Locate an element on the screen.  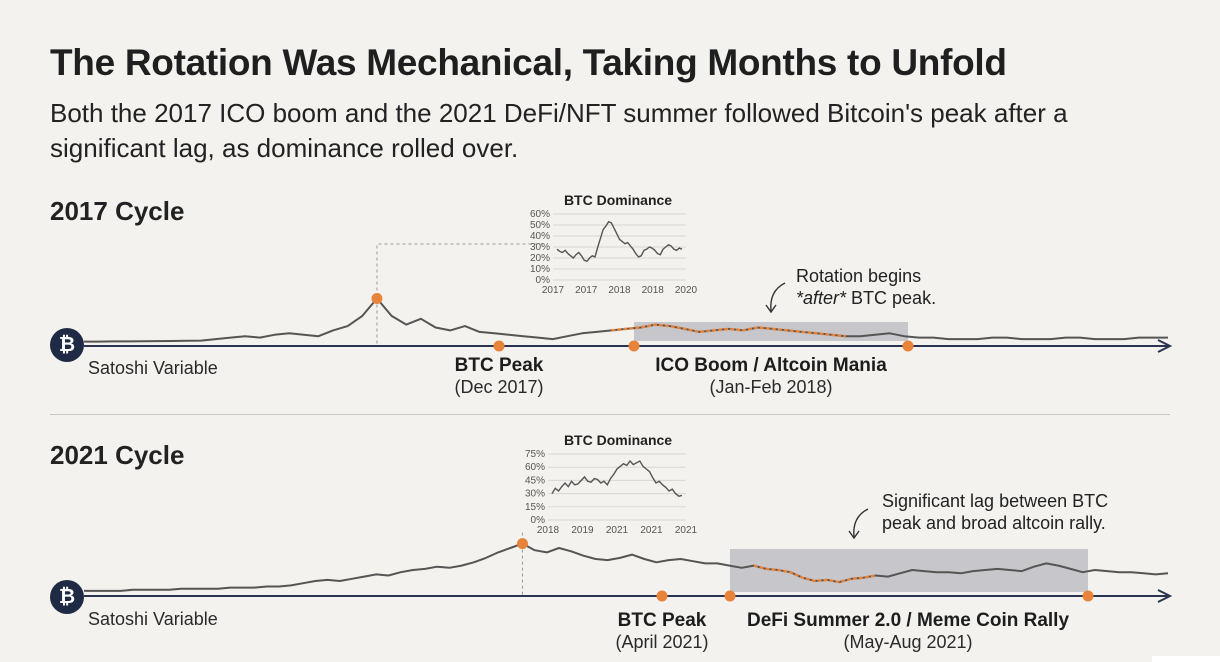
inset-y-tick: 50% is located at coordinates (540, 225).